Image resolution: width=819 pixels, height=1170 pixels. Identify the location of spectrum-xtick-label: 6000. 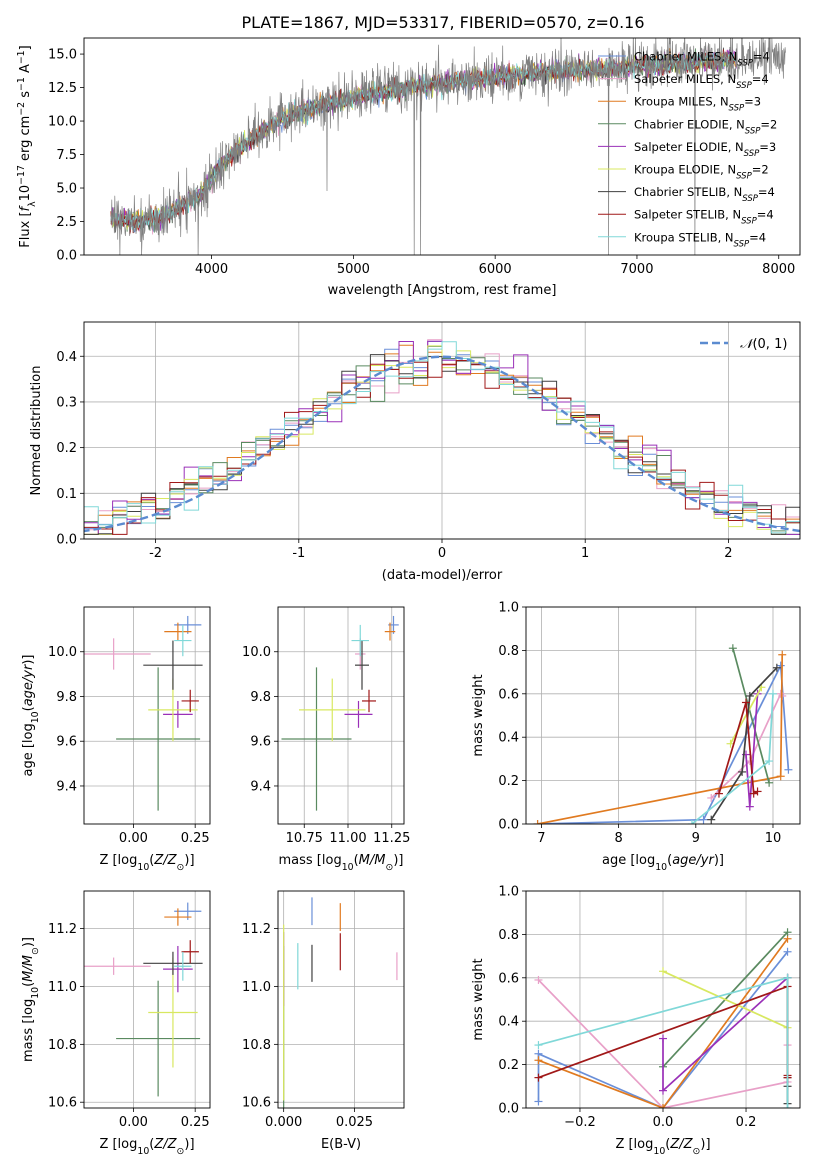
(495, 269).